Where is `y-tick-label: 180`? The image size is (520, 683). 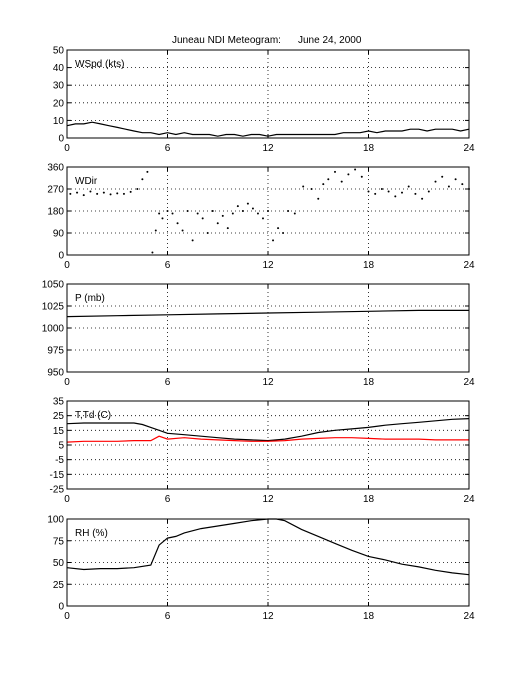 y-tick-label: 180 is located at coordinates (55, 212).